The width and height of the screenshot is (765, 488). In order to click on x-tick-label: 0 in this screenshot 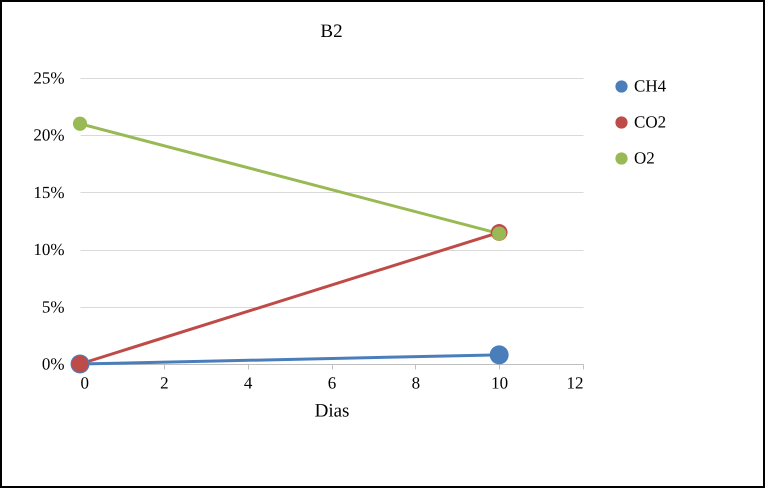, I will do `click(84, 383)`.